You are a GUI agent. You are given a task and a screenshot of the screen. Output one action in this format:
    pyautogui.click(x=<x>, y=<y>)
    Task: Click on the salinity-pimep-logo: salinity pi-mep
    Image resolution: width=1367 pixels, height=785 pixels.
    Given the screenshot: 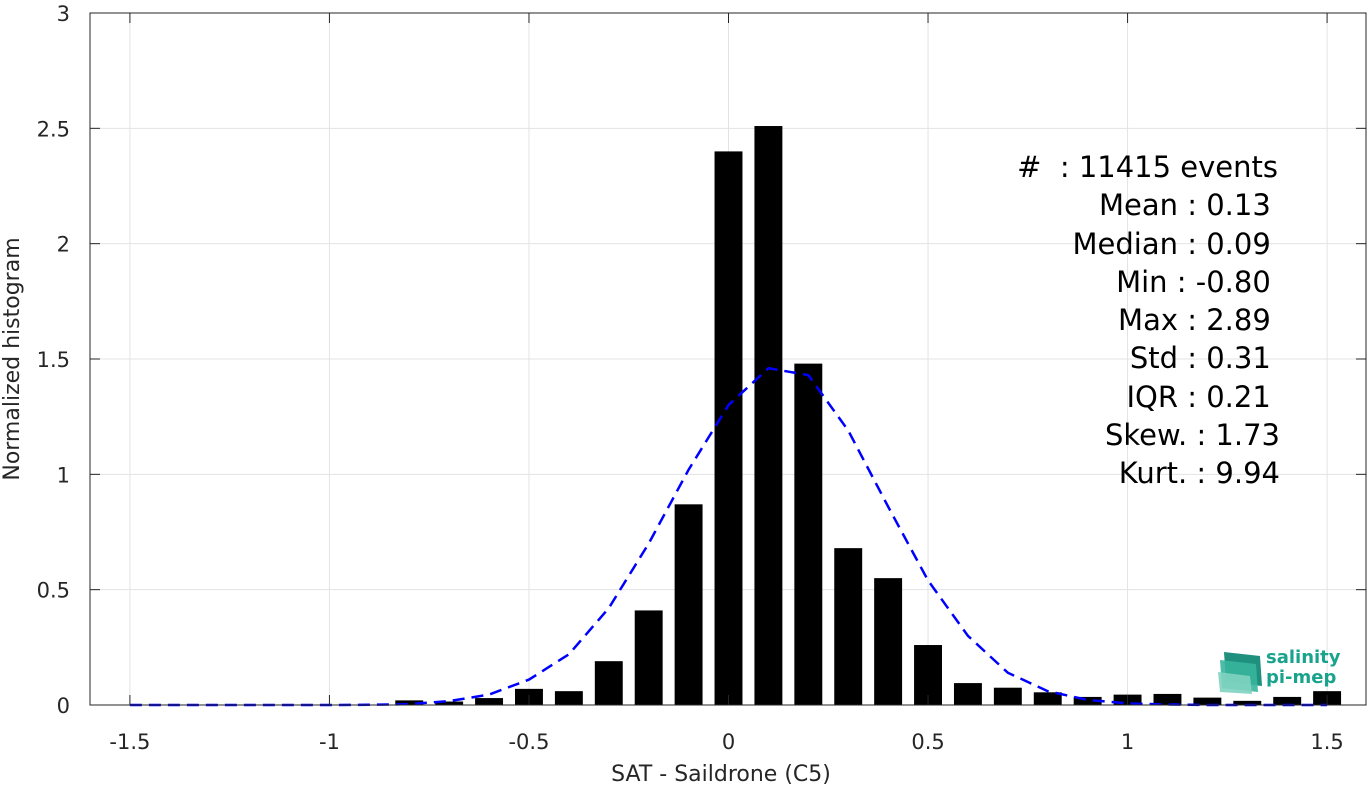 What is the action you would take?
    pyautogui.click(x=1281, y=671)
    